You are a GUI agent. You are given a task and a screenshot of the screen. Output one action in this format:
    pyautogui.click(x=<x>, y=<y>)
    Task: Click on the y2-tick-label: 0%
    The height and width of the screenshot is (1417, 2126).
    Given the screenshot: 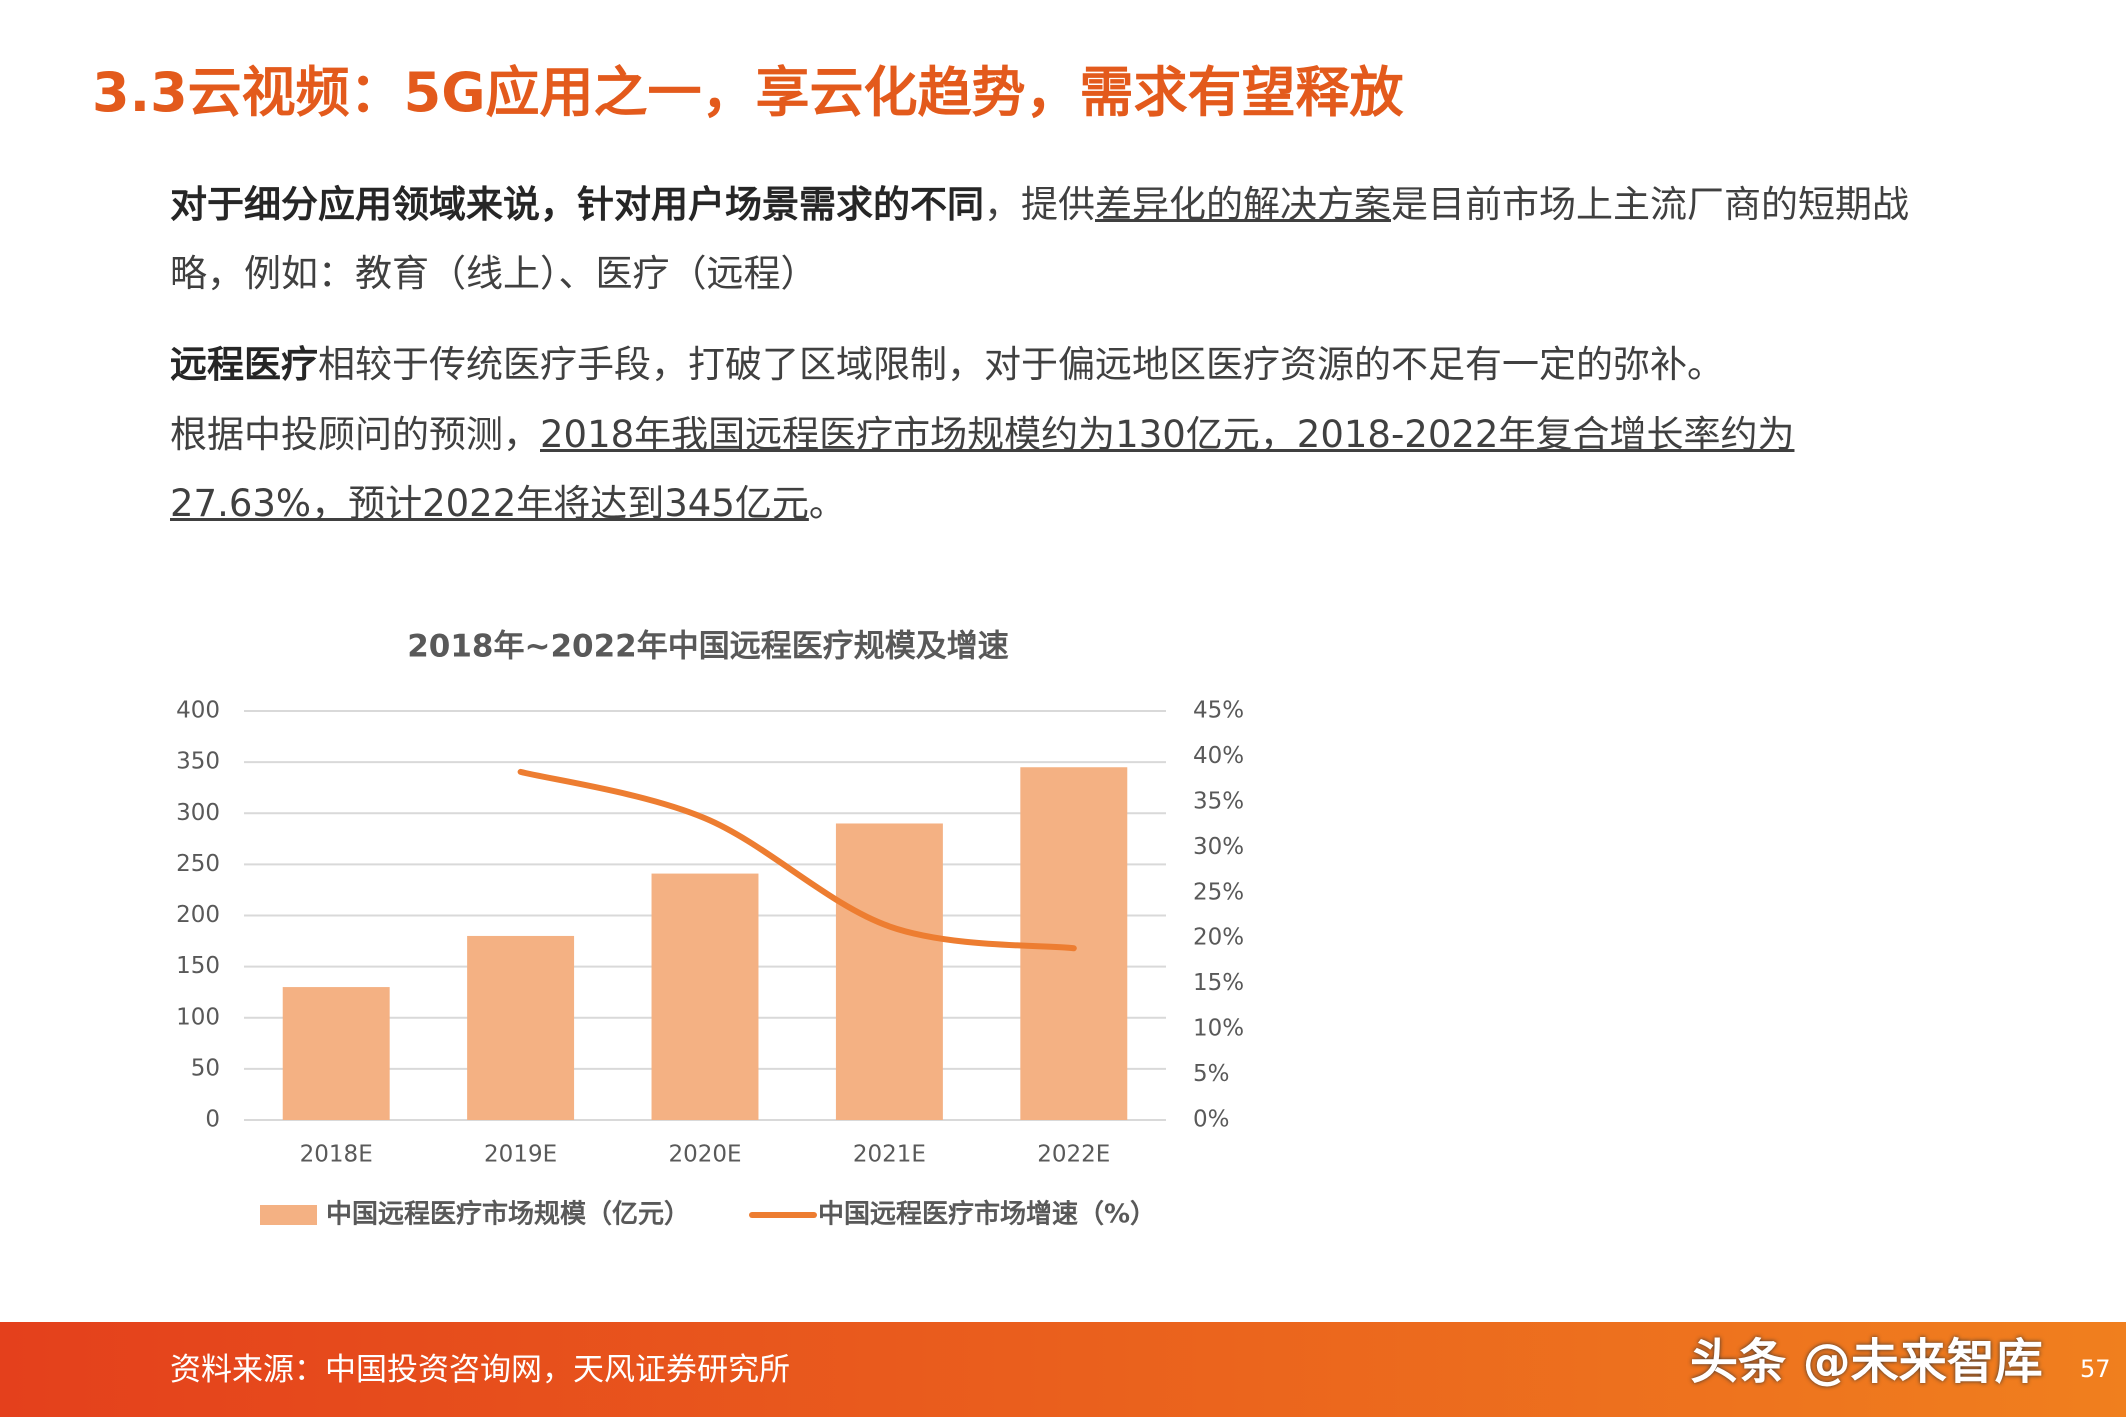 What is the action you would take?
    pyautogui.click(x=1211, y=1120)
    